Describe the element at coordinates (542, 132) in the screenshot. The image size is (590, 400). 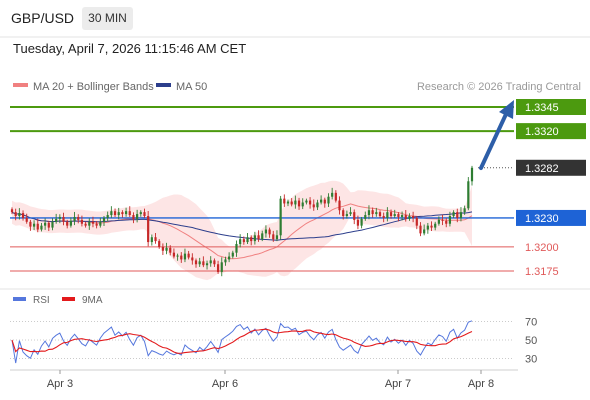
I see `target-label: 1.3320` at that location.